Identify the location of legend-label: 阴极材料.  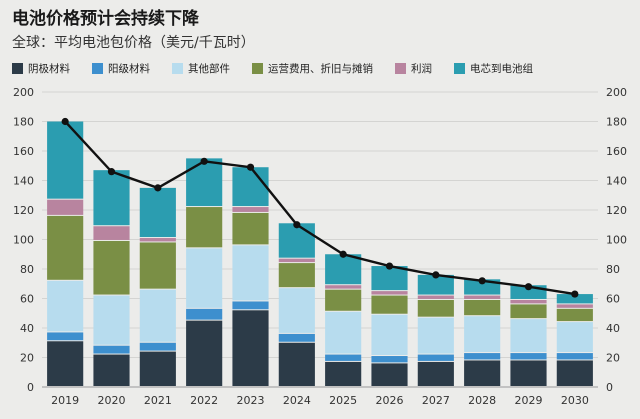
(49, 69).